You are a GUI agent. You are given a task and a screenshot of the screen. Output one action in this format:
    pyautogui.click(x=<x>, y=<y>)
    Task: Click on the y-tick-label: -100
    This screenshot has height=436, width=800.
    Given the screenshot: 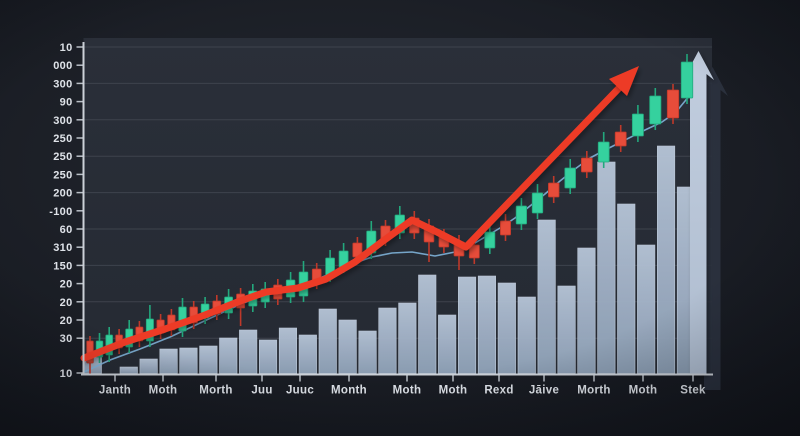 What is the action you would take?
    pyautogui.click(x=60, y=212)
    